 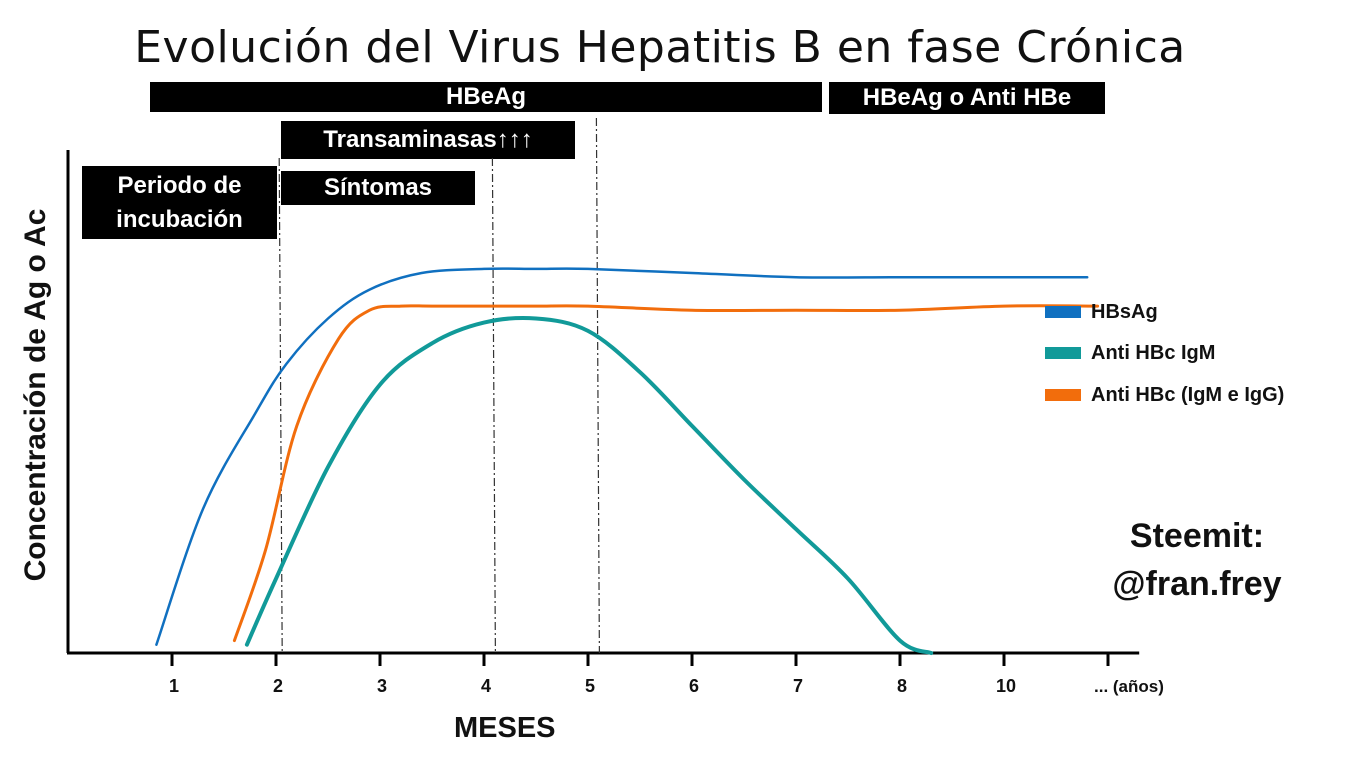 What do you see at coordinates (35, 395) in the screenshot?
I see `y-axis-label: Concentración de Ag o Ac` at bounding box center [35, 395].